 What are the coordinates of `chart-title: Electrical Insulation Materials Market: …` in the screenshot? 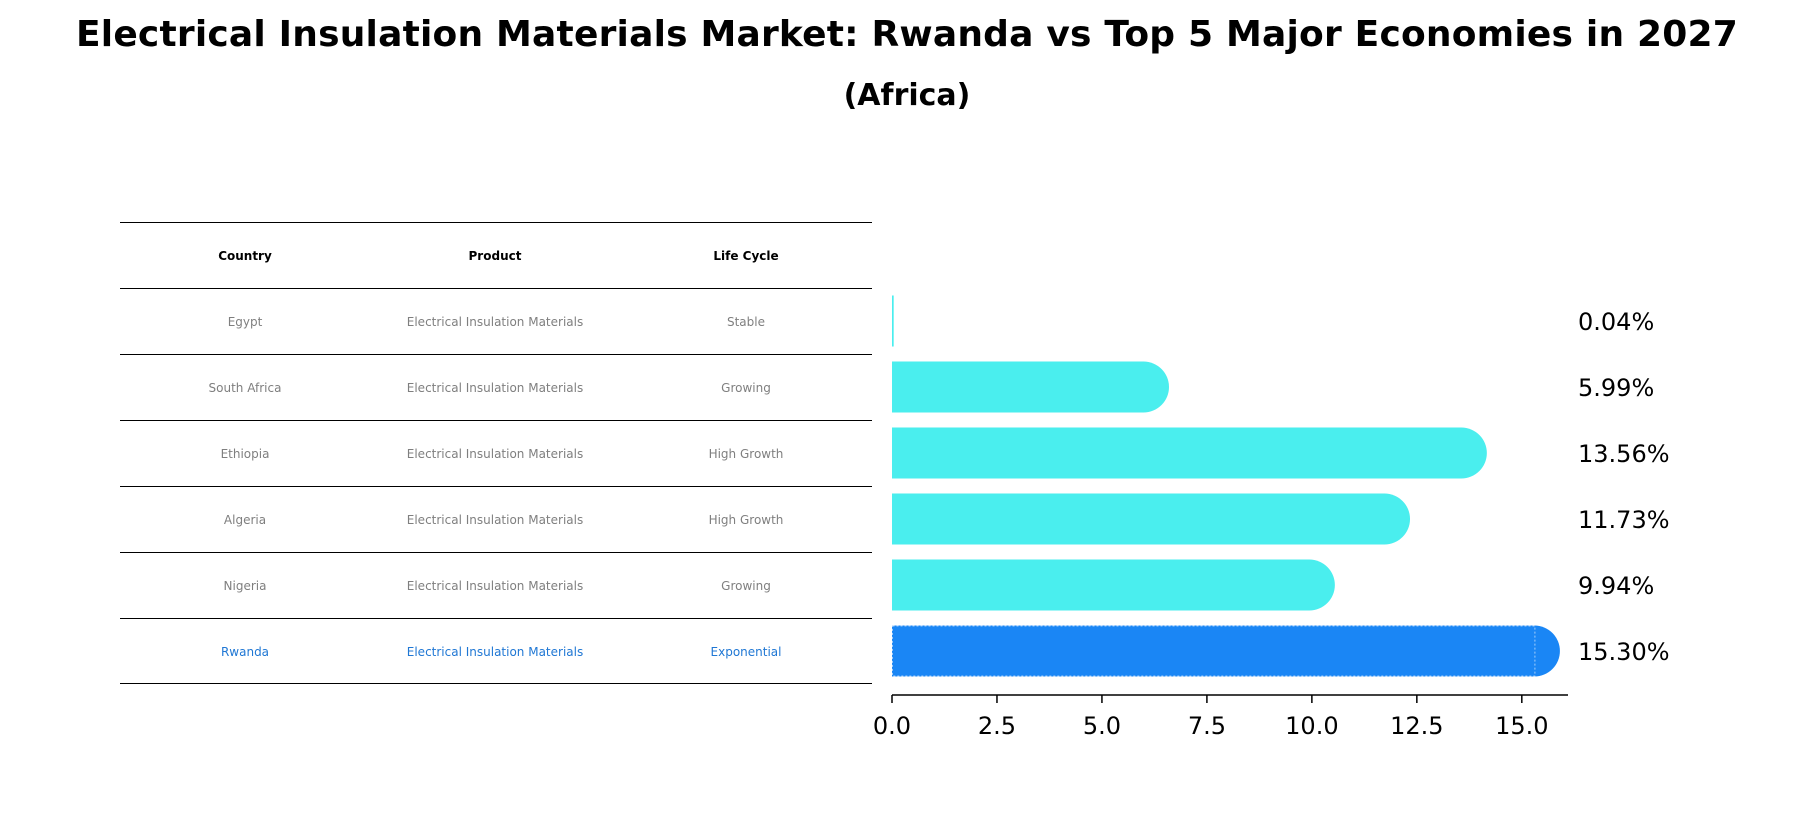 It's located at (907, 34).